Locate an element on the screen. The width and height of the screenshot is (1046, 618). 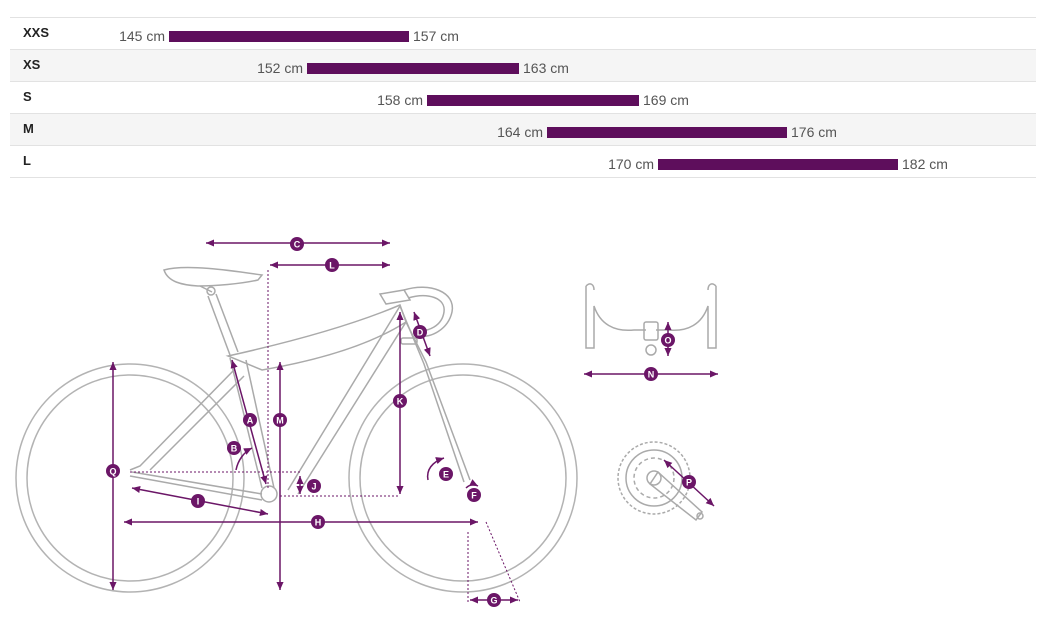
label-o-badge: O is located at coordinates (668, 340).